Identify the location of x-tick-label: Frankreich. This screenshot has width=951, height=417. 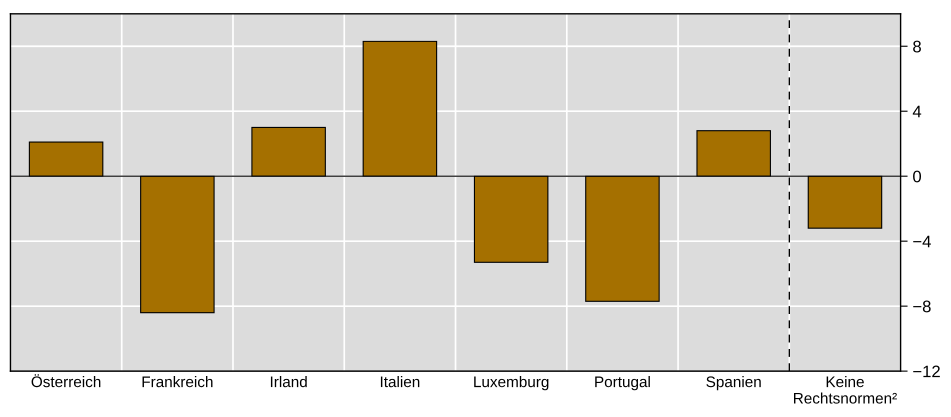
(177, 382).